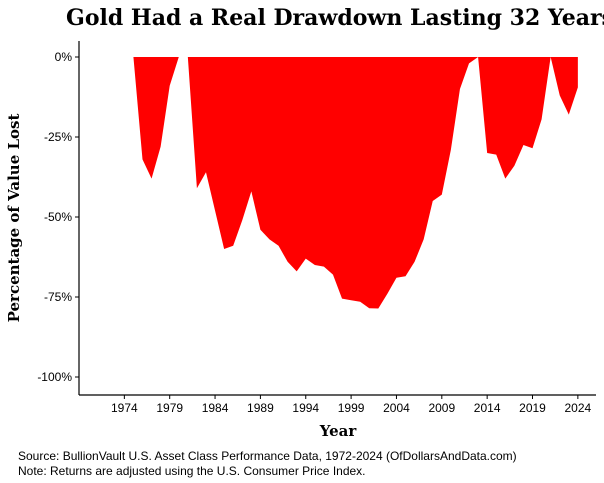  Describe the element at coordinates (14, 218) in the screenshot. I see `y-axis-title: Percentage of Value Lost` at that location.